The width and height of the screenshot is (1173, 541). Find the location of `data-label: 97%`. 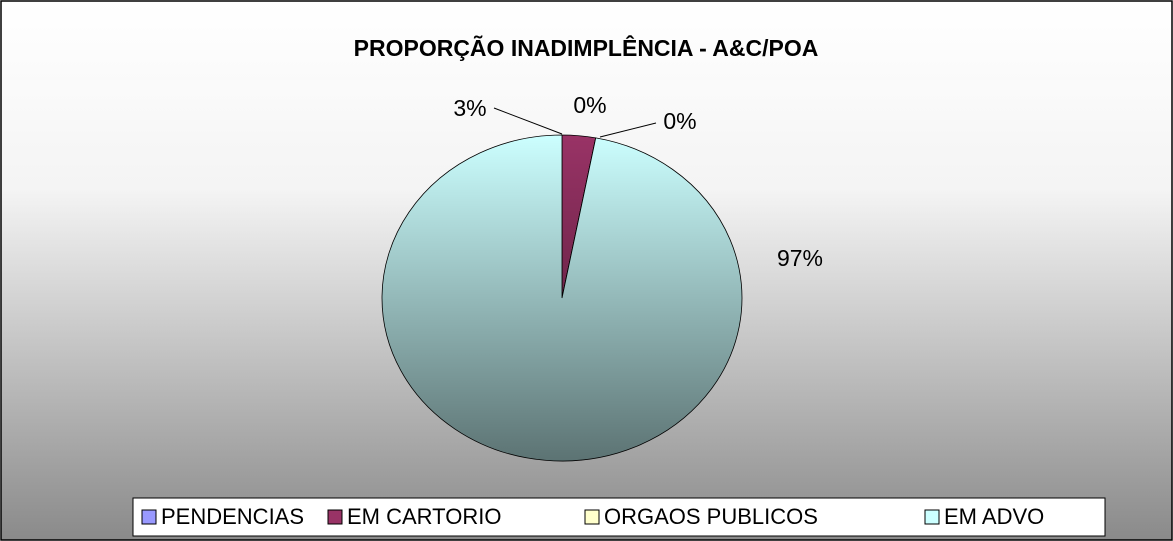

data-label: 97% is located at coordinates (800, 258).